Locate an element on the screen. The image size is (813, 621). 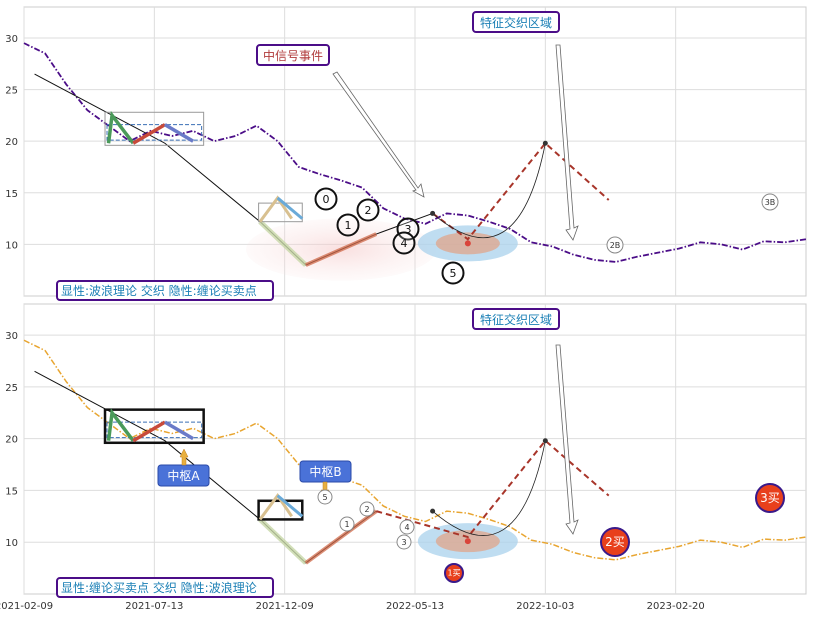
center-b-text: 中枢B is located at coordinates (325, 471).